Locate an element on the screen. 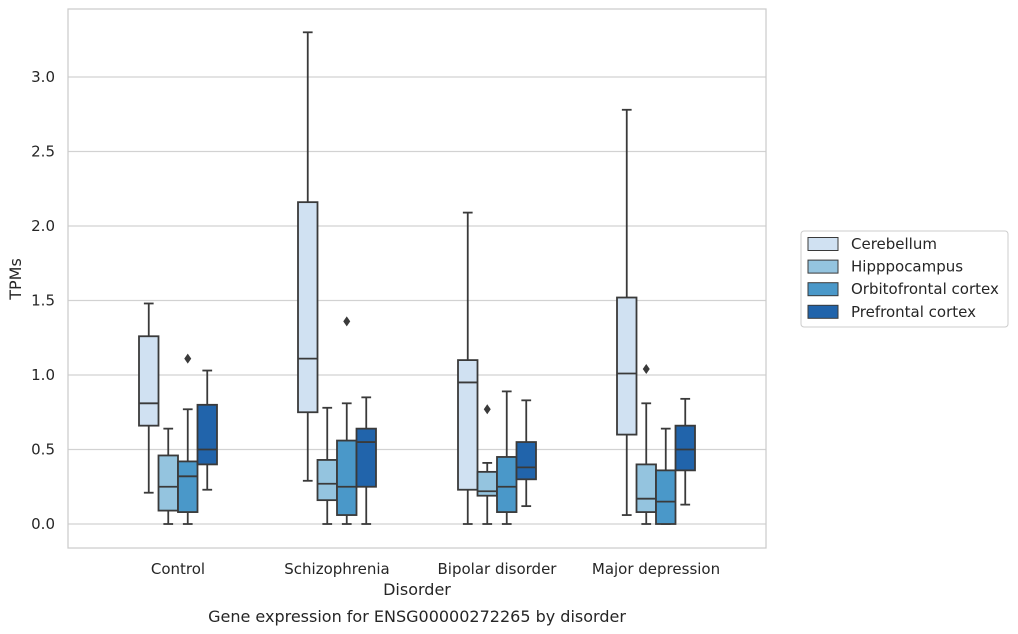 The width and height of the screenshot is (1018, 634). y-axis-label: TPMs is located at coordinates (15, 279).